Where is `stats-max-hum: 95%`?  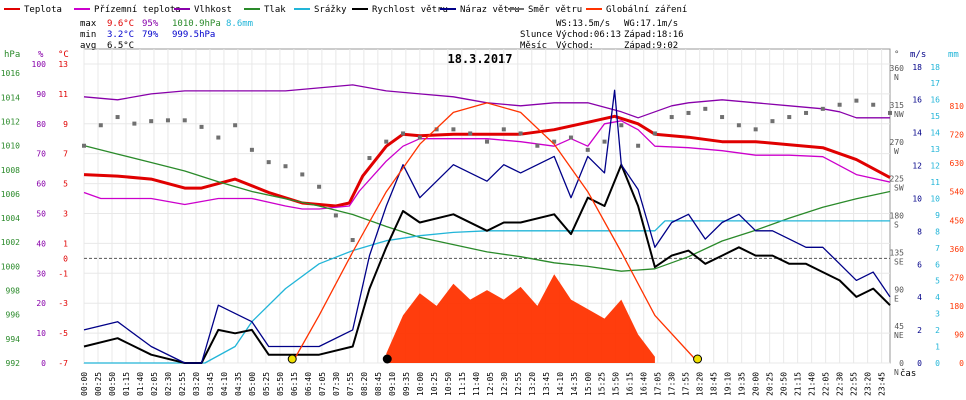 stats-max-hum: 95% is located at coordinates (150, 24).